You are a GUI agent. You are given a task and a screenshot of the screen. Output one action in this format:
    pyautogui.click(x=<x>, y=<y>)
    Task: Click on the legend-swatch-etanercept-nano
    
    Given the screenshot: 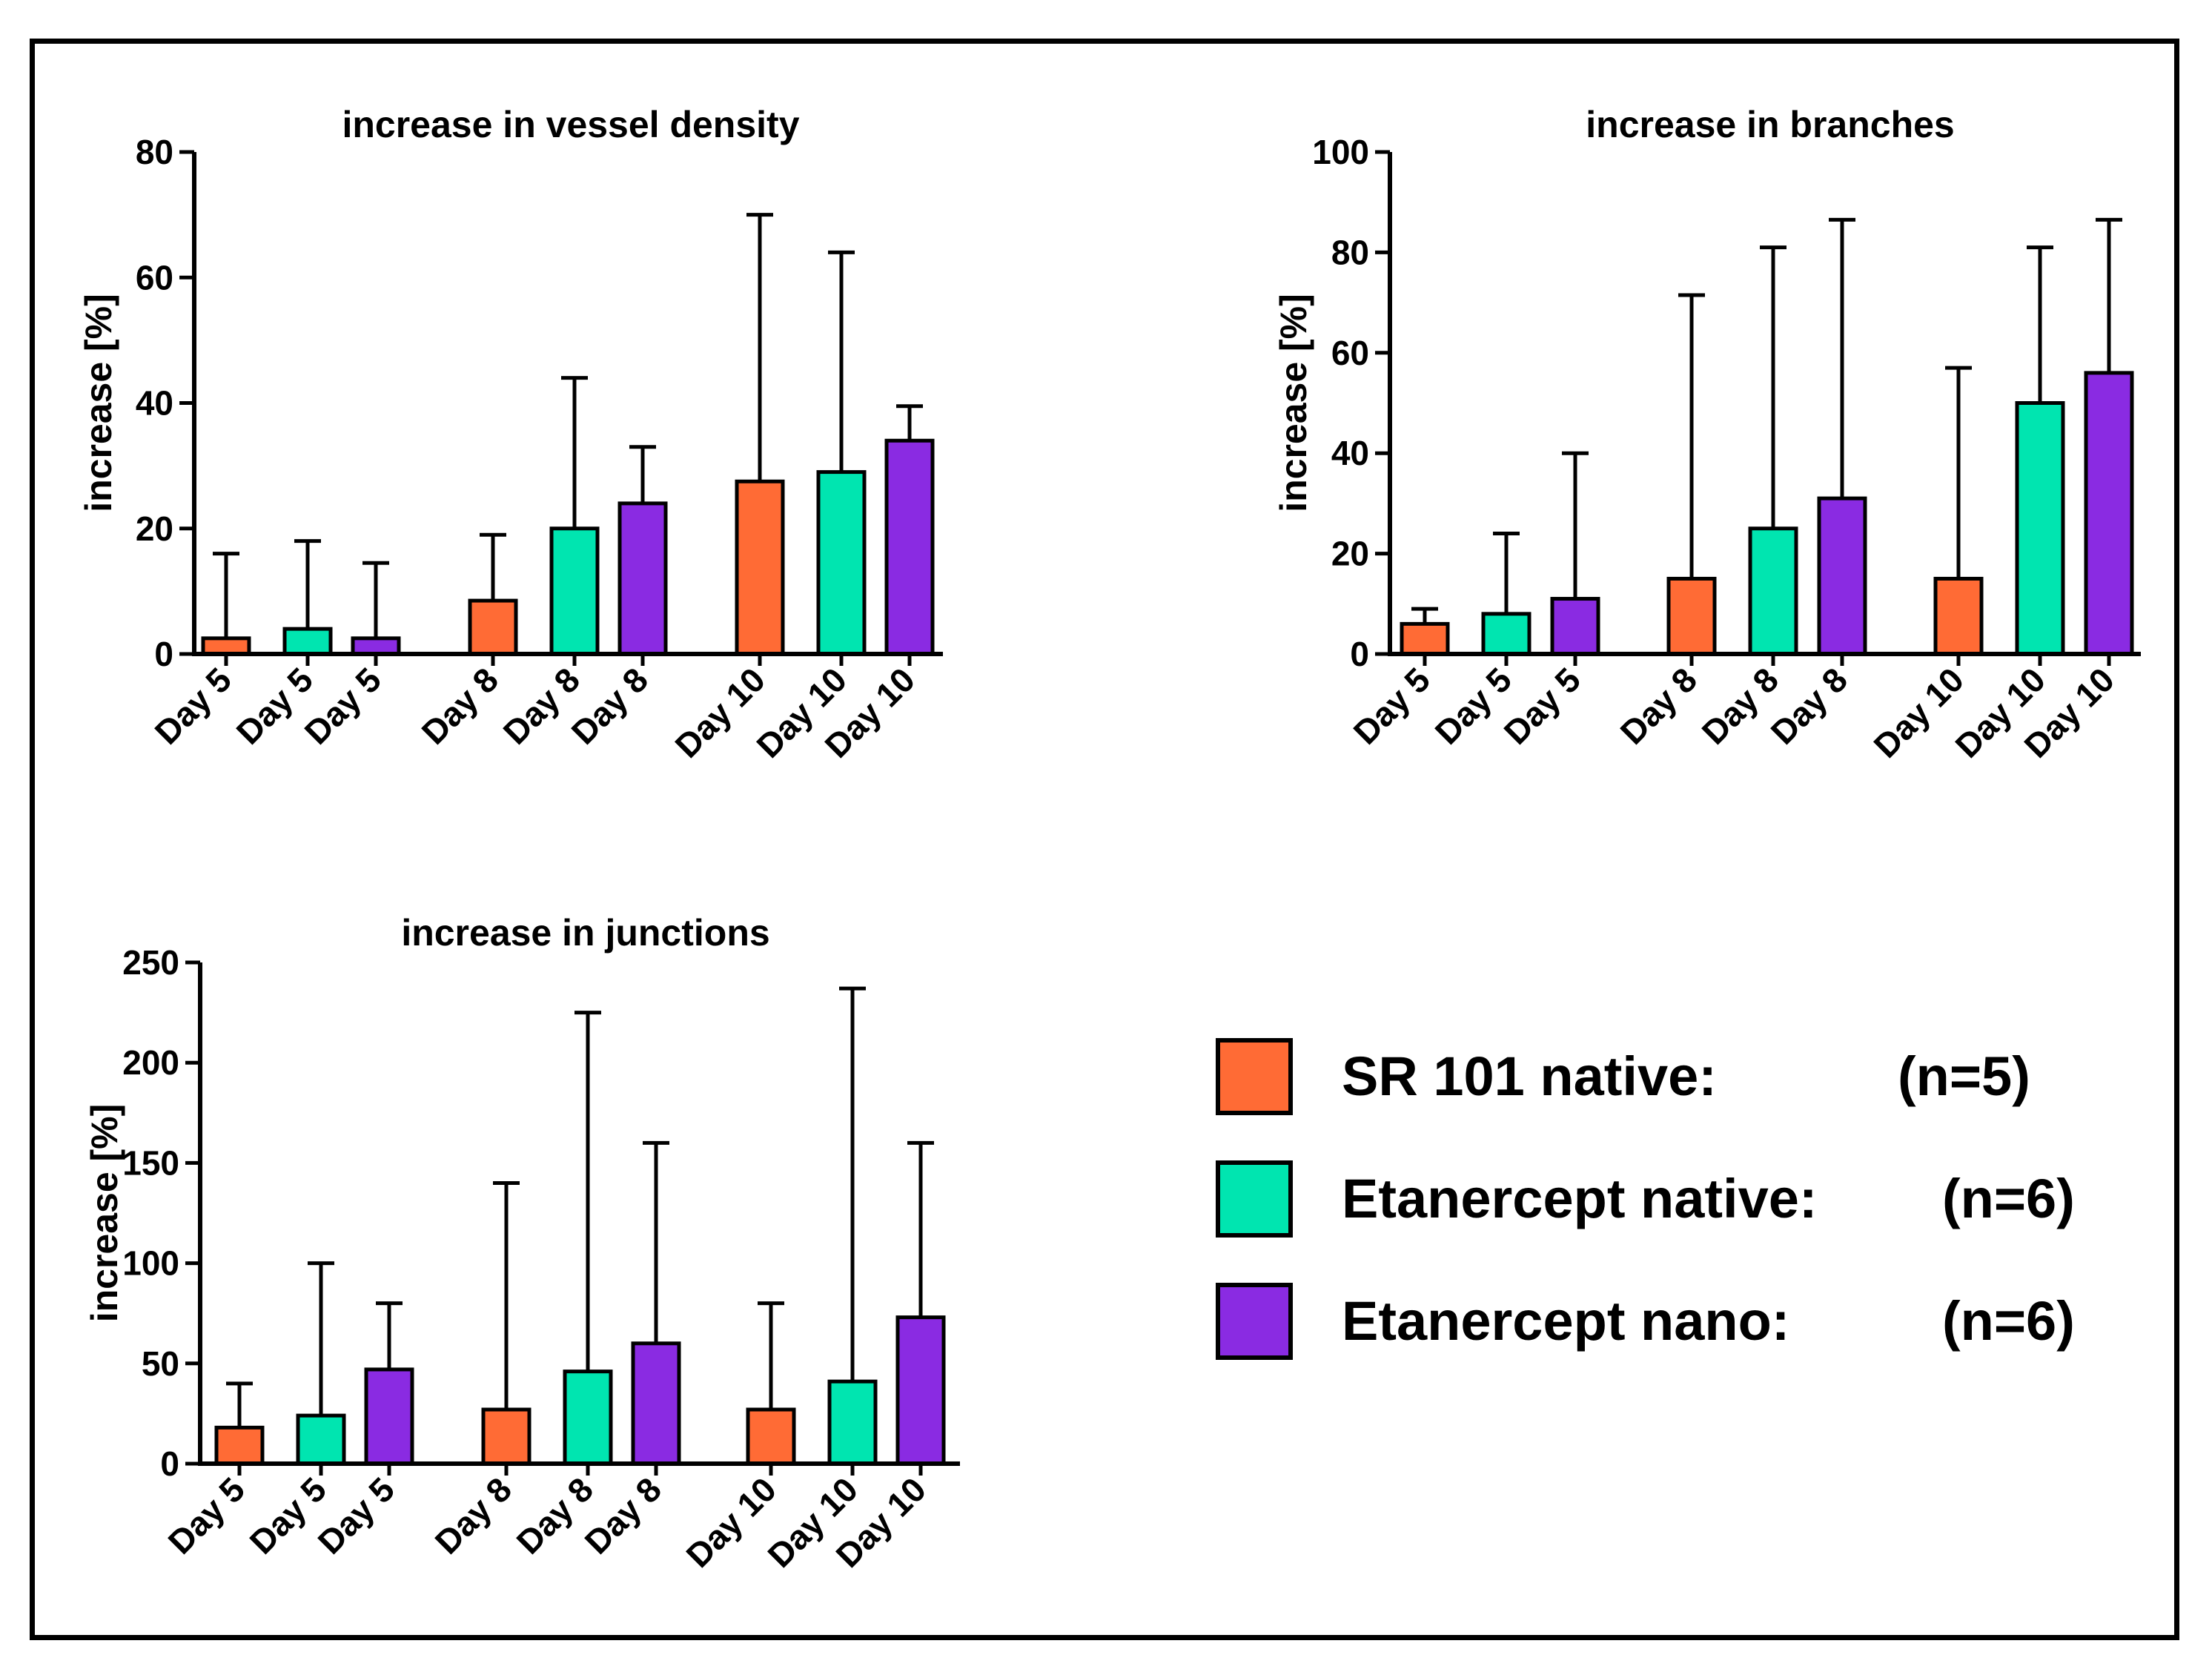 What is the action you would take?
    pyautogui.click(x=1255, y=1321)
    